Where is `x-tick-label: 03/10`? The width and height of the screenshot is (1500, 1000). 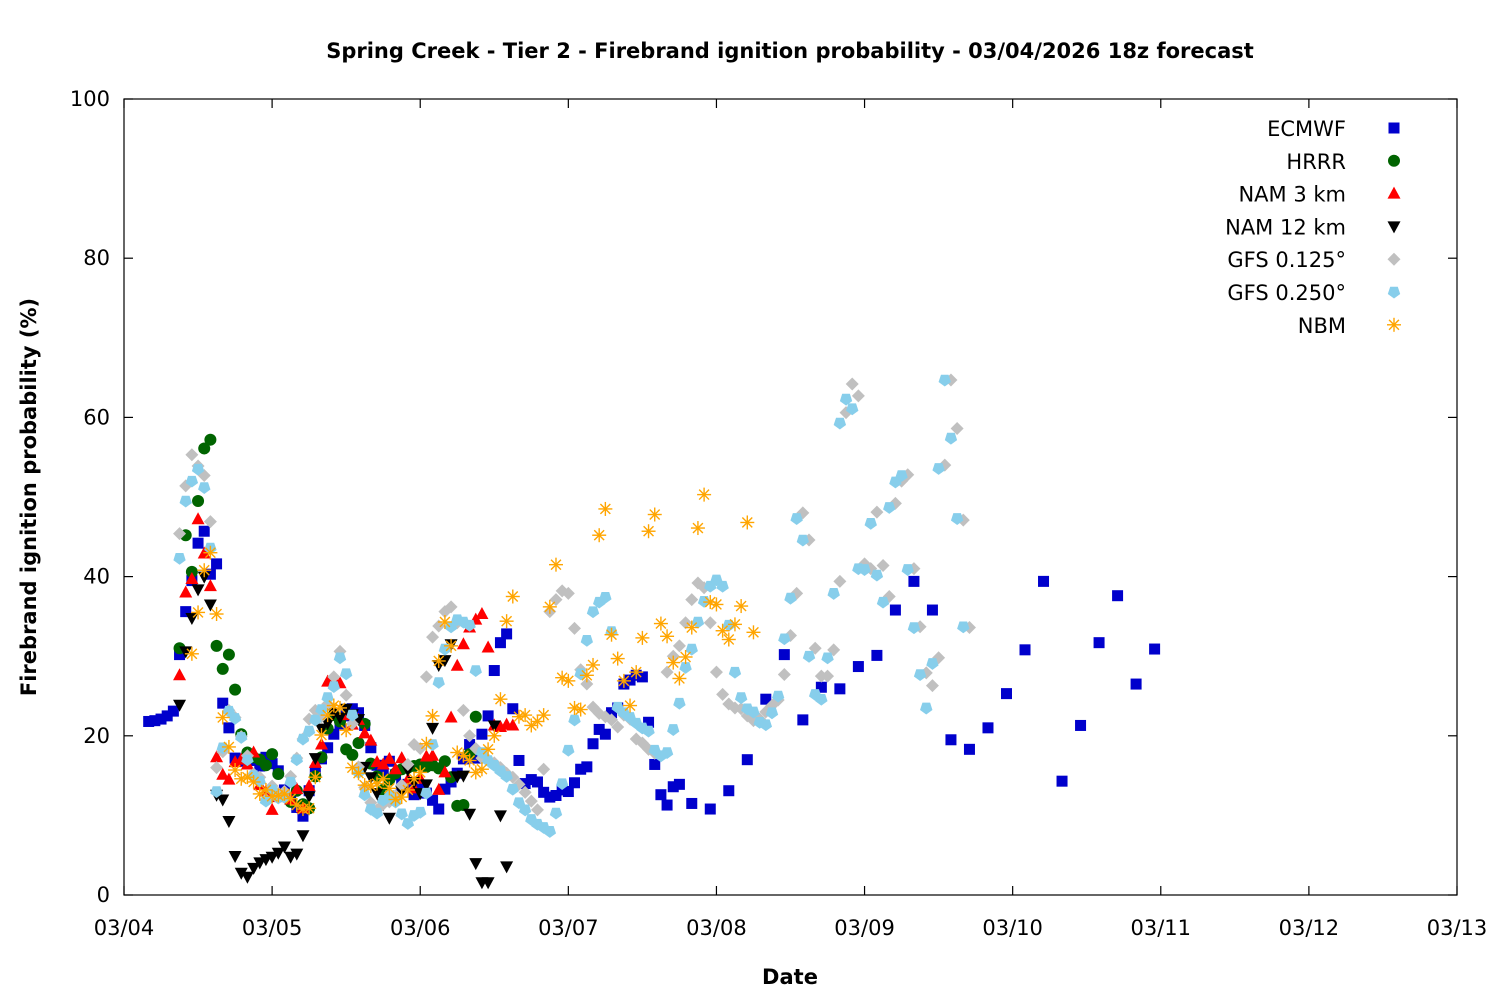 x-tick-label: 03/10 is located at coordinates (1012, 928).